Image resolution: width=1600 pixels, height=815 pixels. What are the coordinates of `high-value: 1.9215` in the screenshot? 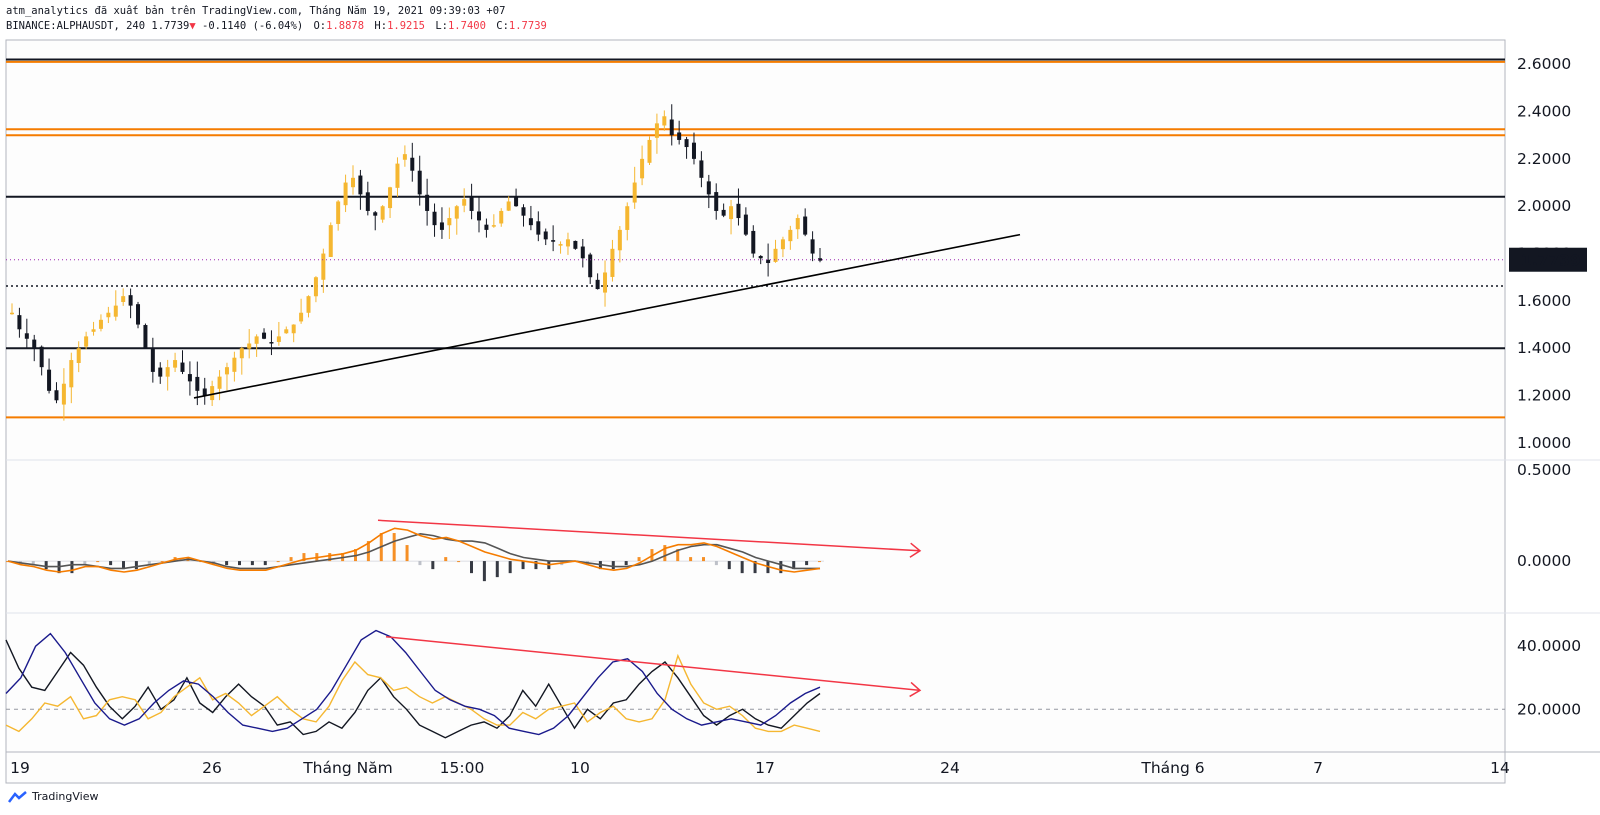 It's located at (406, 26).